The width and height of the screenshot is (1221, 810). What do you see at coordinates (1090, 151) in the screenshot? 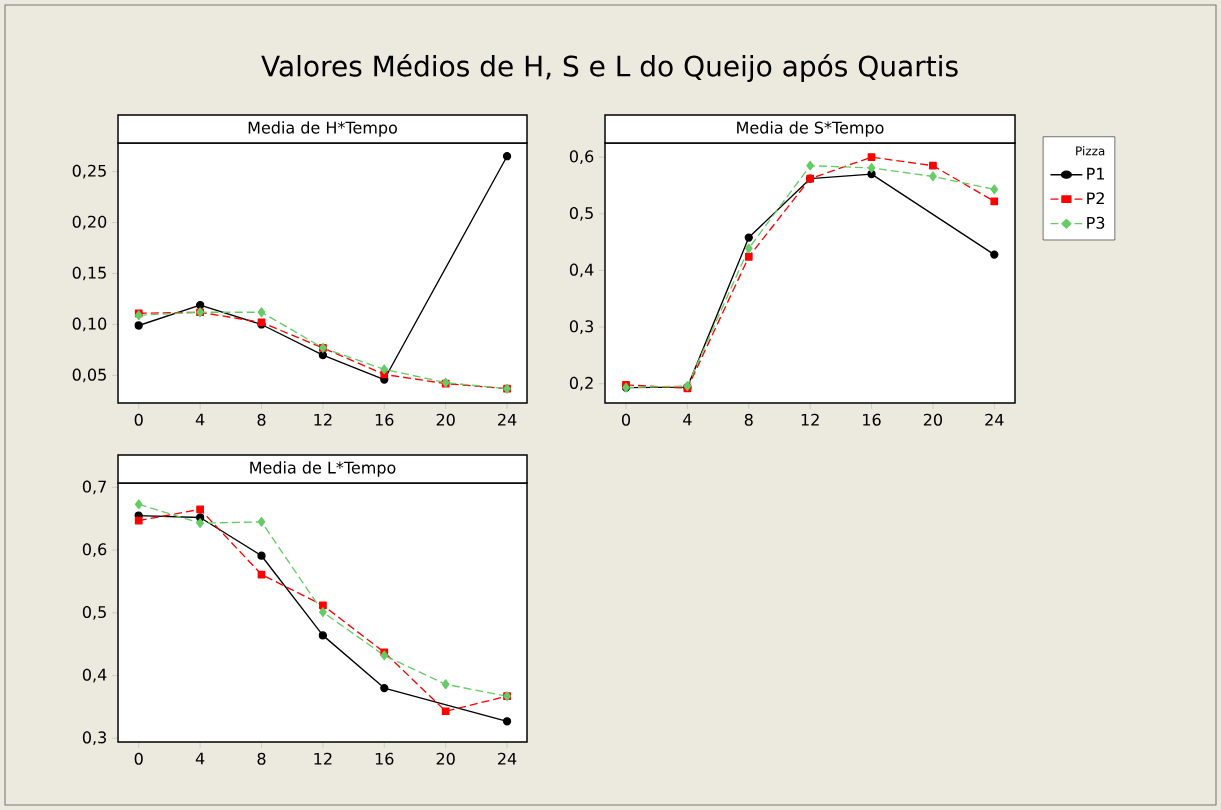
I see `legend-title: Pizza` at bounding box center [1090, 151].